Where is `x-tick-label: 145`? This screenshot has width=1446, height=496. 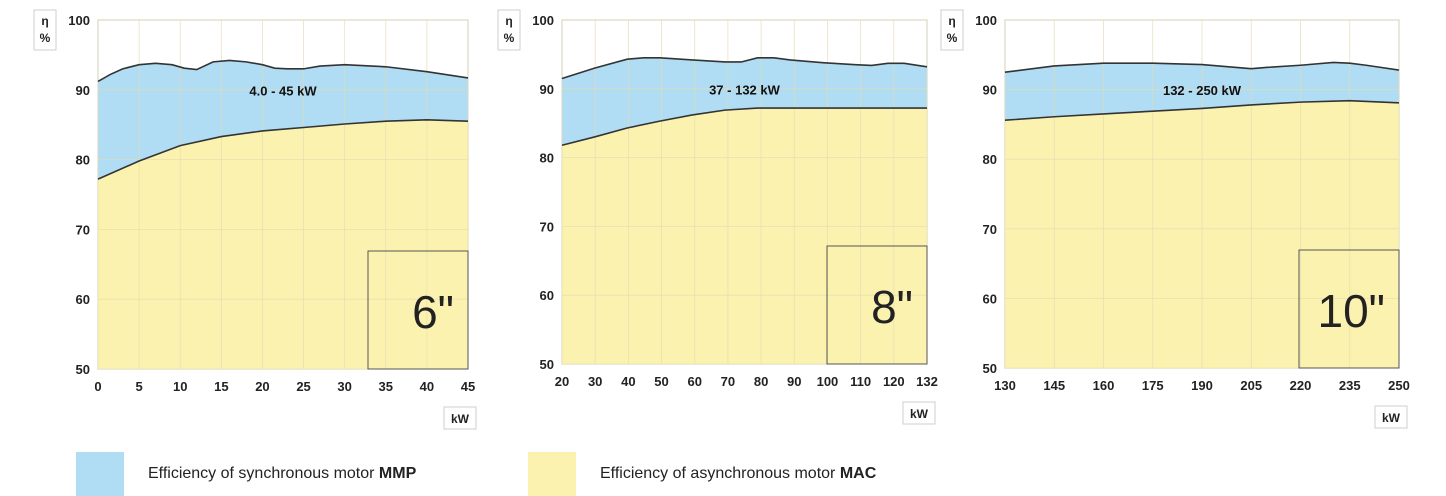
x-tick-label: 145 is located at coordinates (1054, 385).